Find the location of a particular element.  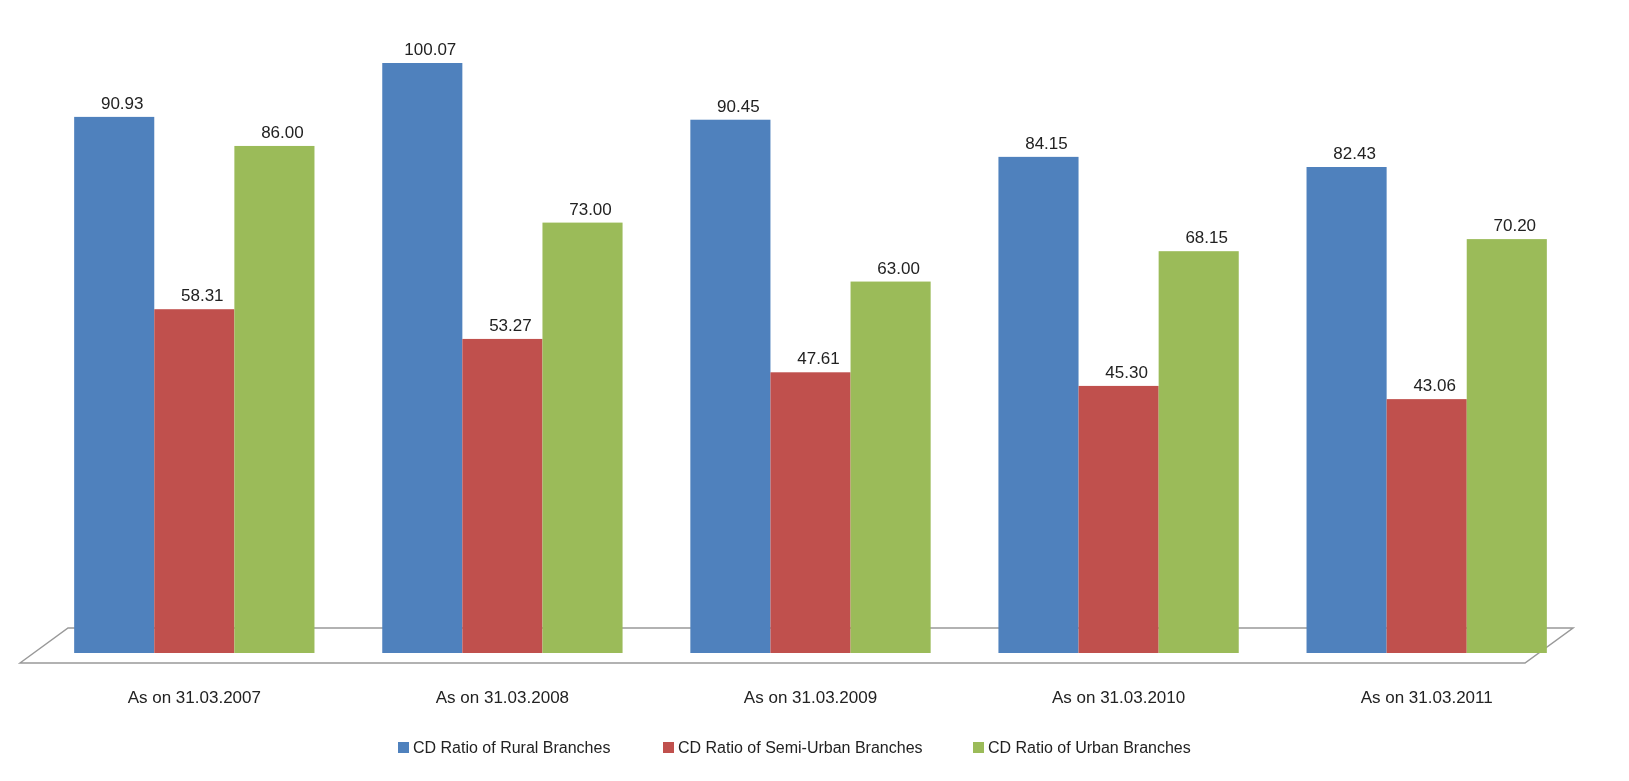

data-label: 53.27 is located at coordinates (510, 325).